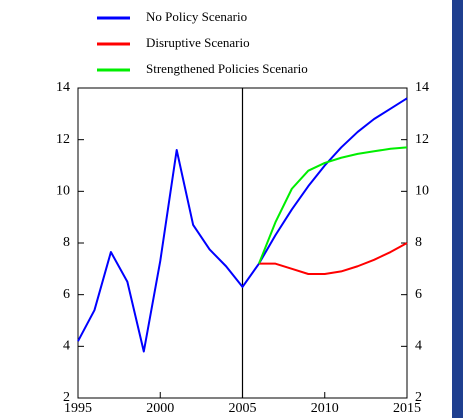 This screenshot has height=418, width=463. Describe the element at coordinates (418, 242) in the screenshot. I see `y2-tick-label: 8` at that location.